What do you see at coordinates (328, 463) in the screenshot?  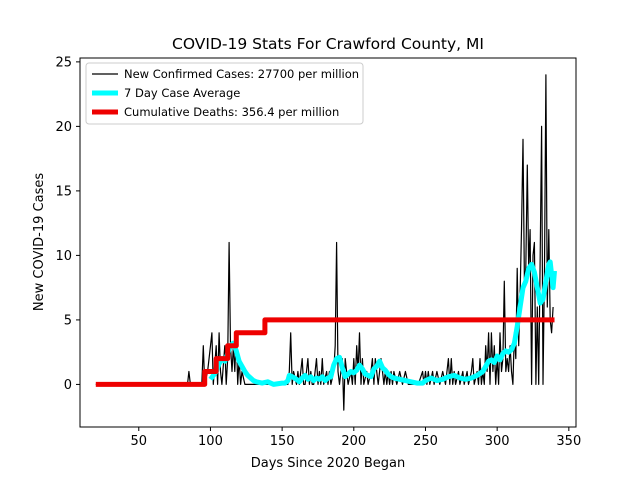 I see `x-axis-label: Days Since 2020 Began` at bounding box center [328, 463].